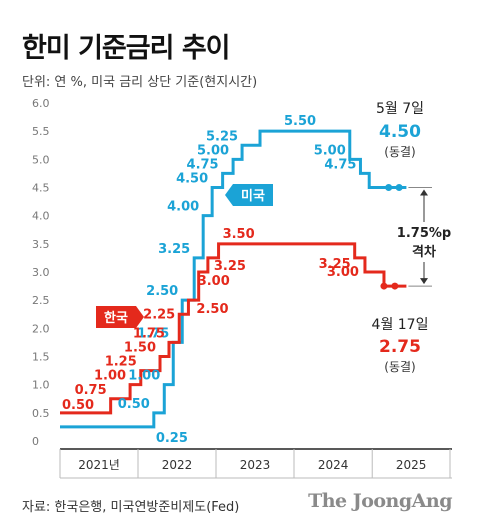 Image resolution: width=480 pixels, height=532 pixels. Describe the element at coordinates (41, 272) in the screenshot. I see `y-tick-label: 3.0` at that location.